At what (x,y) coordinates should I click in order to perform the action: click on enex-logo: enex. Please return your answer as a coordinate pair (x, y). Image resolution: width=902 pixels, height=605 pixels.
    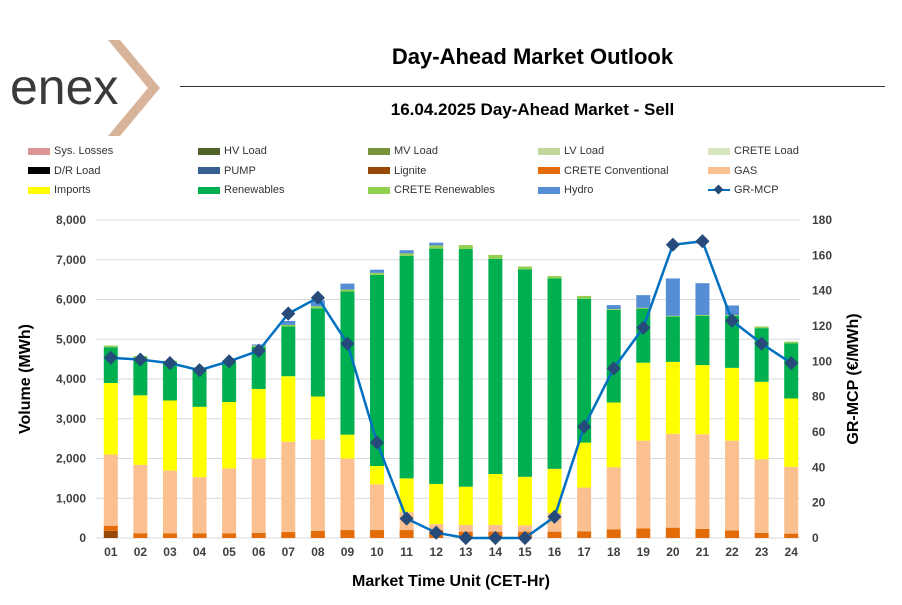
    Looking at the image, I should click on (88, 88).